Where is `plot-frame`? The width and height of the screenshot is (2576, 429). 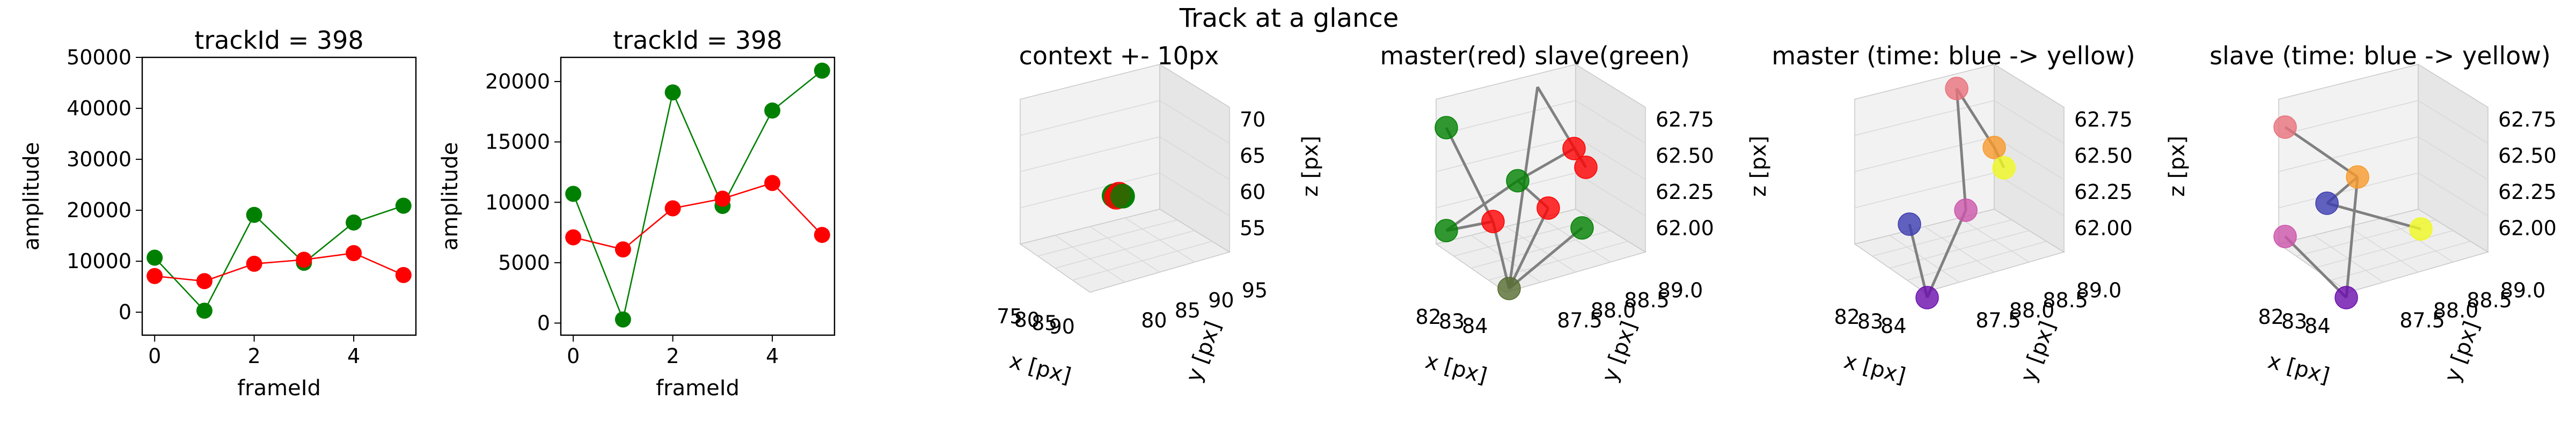 plot-frame is located at coordinates (698, 196).